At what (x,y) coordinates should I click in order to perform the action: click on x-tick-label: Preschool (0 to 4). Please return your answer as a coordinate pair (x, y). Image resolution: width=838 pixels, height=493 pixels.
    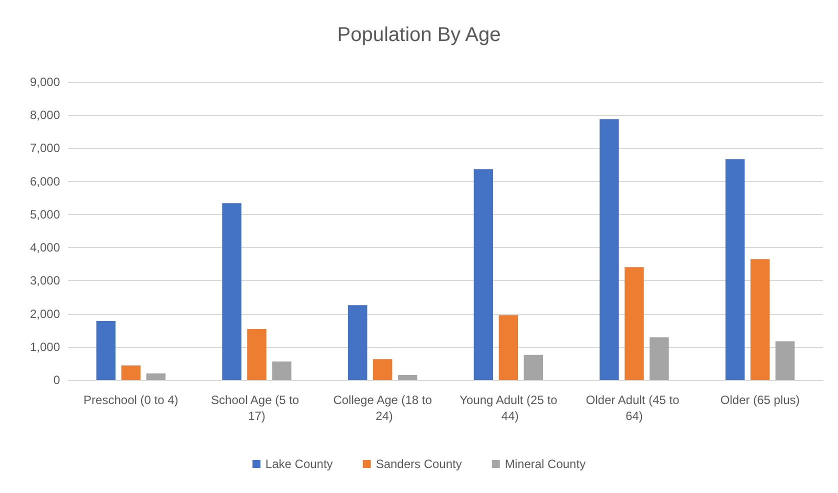
    Looking at the image, I should click on (131, 400).